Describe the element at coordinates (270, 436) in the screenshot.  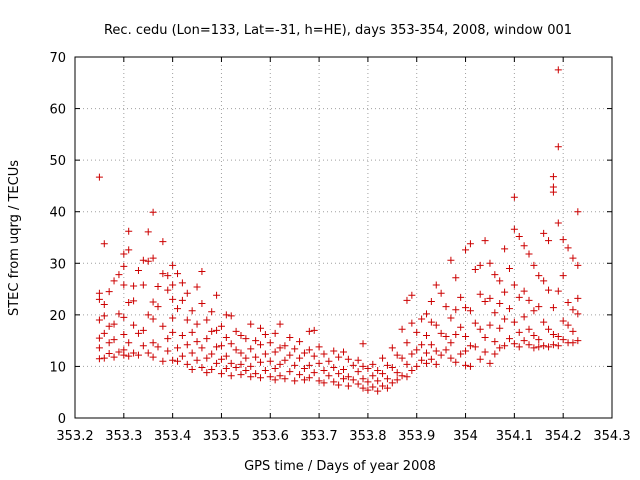
I see `x-tick-label: 353.6` at that location.